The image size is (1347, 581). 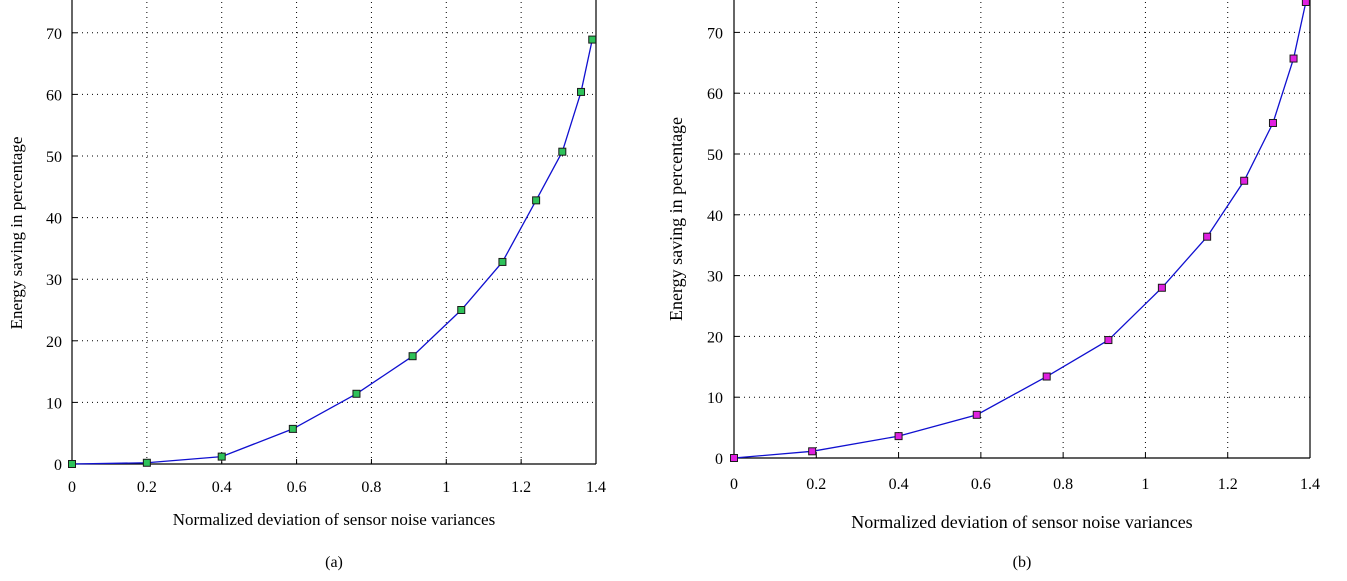 What do you see at coordinates (54, 34) in the screenshot?
I see `chart-a-y-tick-label: 70` at bounding box center [54, 34].